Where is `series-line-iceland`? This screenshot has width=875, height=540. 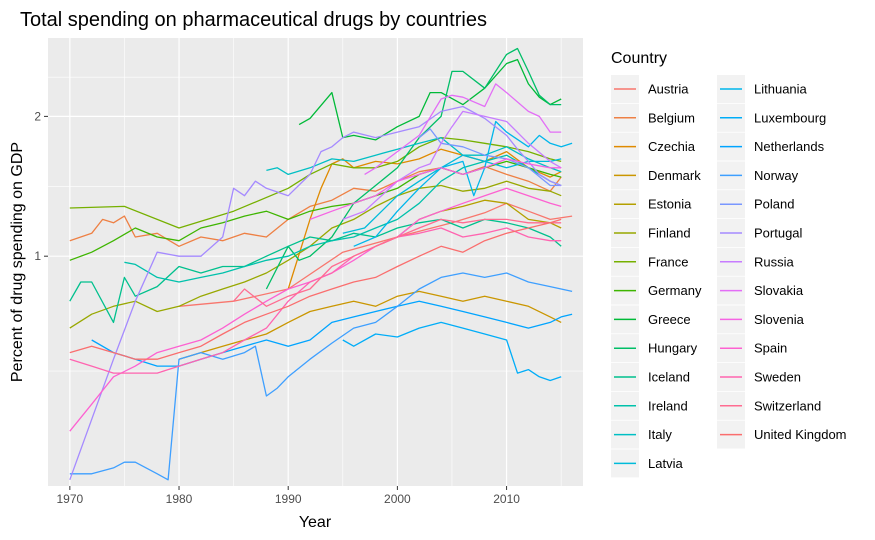
series-line-iceland is located at coordinates (315, 271).